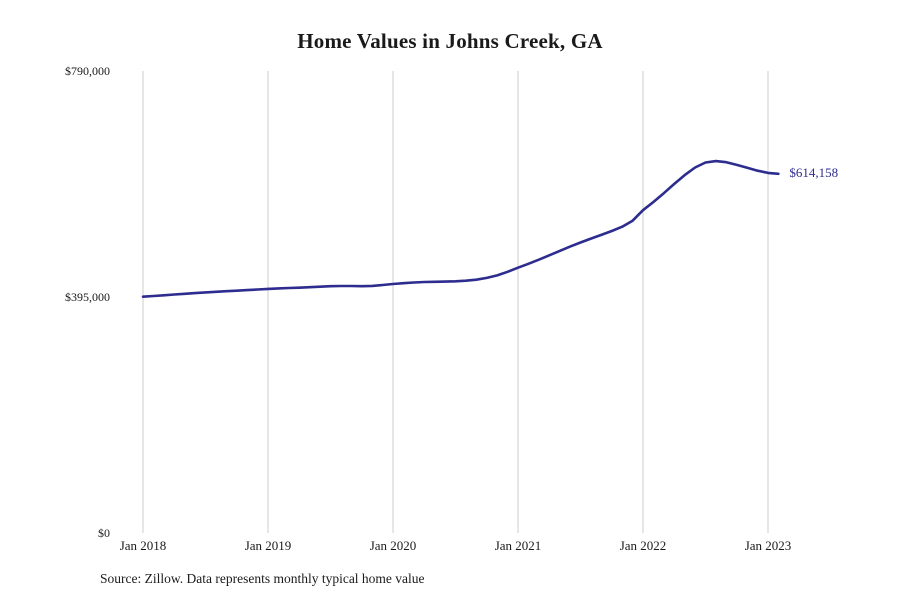  Describe the element at coordinates (143, 545) in the screenshot. I see `x-axis-tick-label: Jan 2018` at that location.